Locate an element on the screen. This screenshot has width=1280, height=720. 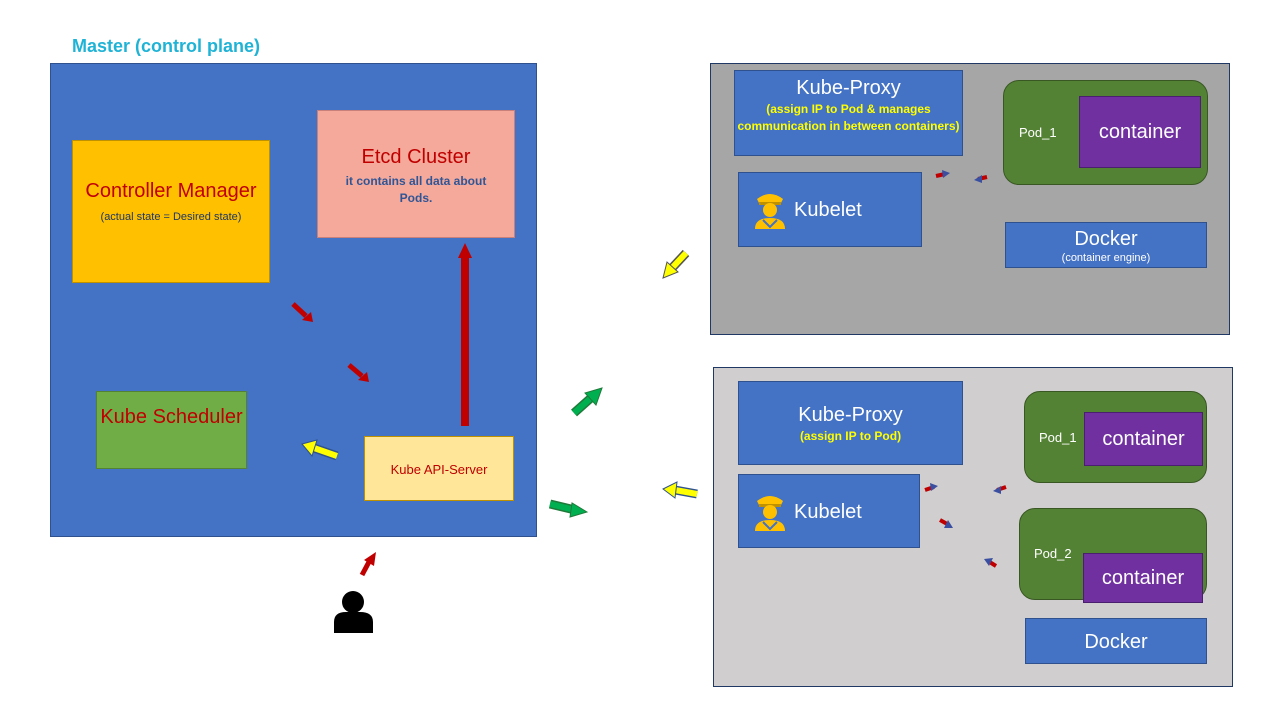
pod-1-worker-1: Pod_1 container is located at coordinates (1105, 132).